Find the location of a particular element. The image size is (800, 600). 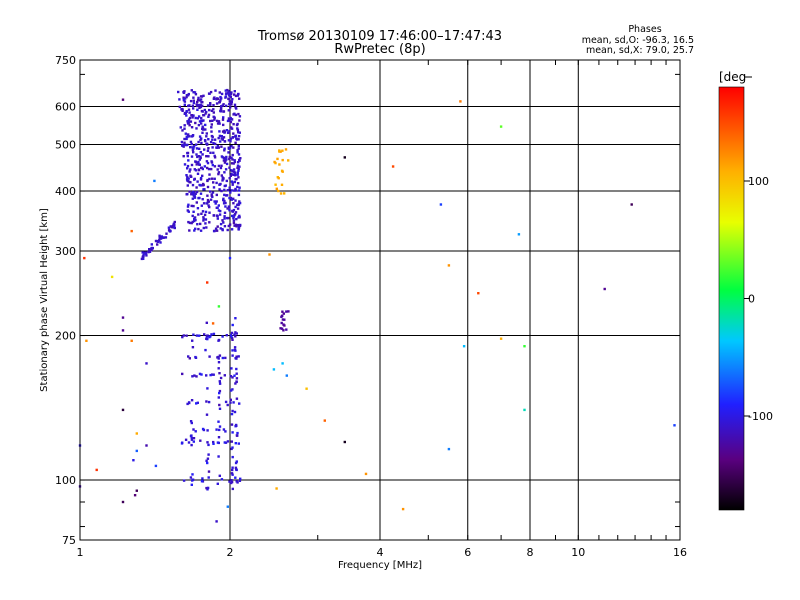

chart-title: Tromsø 20130109 17:46:00–17:47:43 is located at coordinates (379, 36).